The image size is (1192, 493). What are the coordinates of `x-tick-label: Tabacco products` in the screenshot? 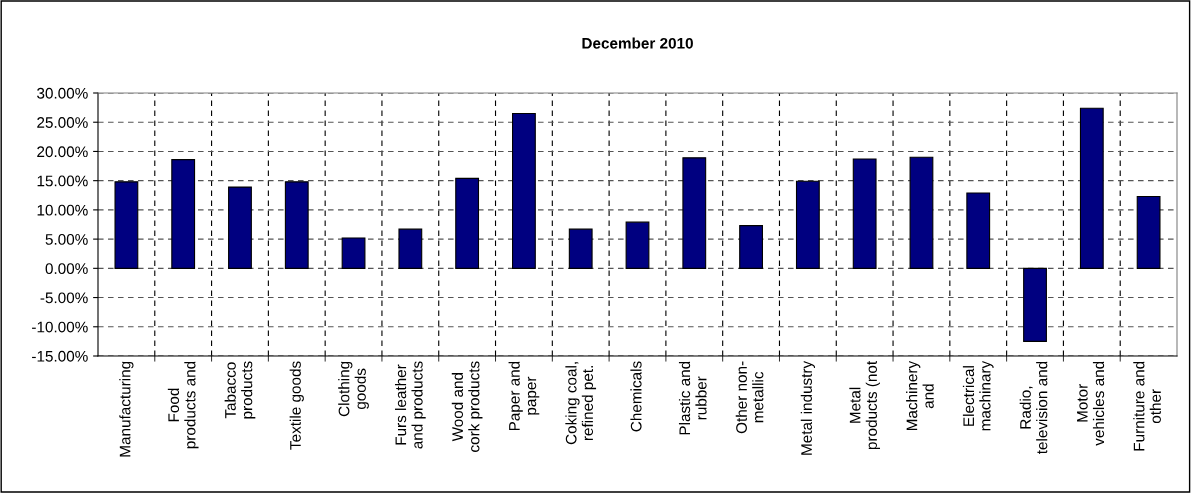 It's located at (240, 390).